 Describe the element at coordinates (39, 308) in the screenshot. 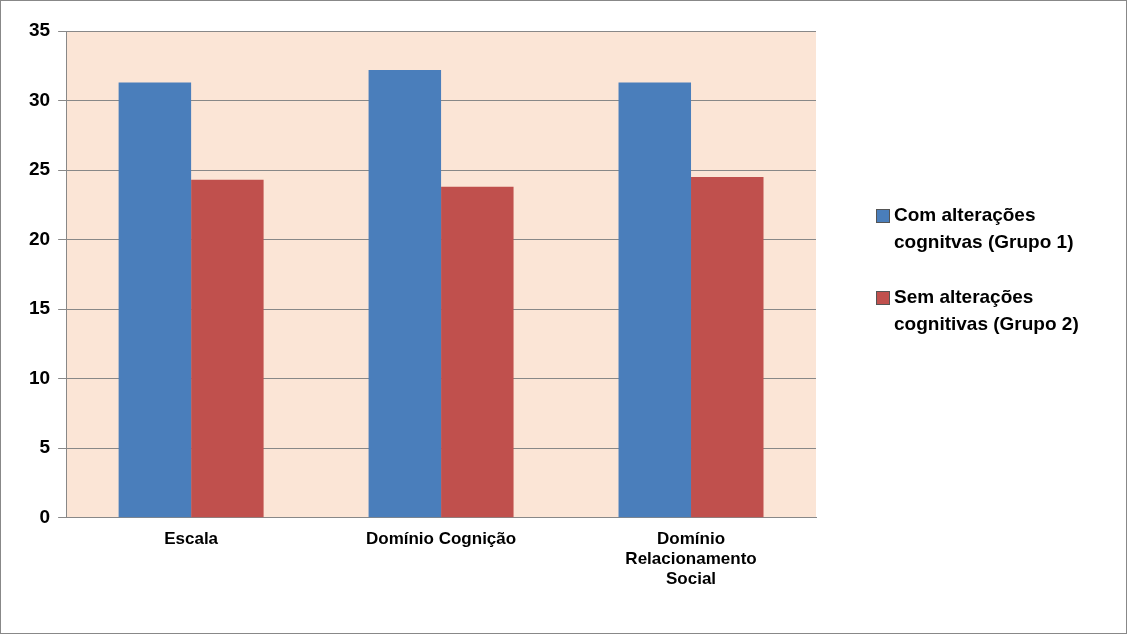

I see `y-tick-label: 15` at that location.